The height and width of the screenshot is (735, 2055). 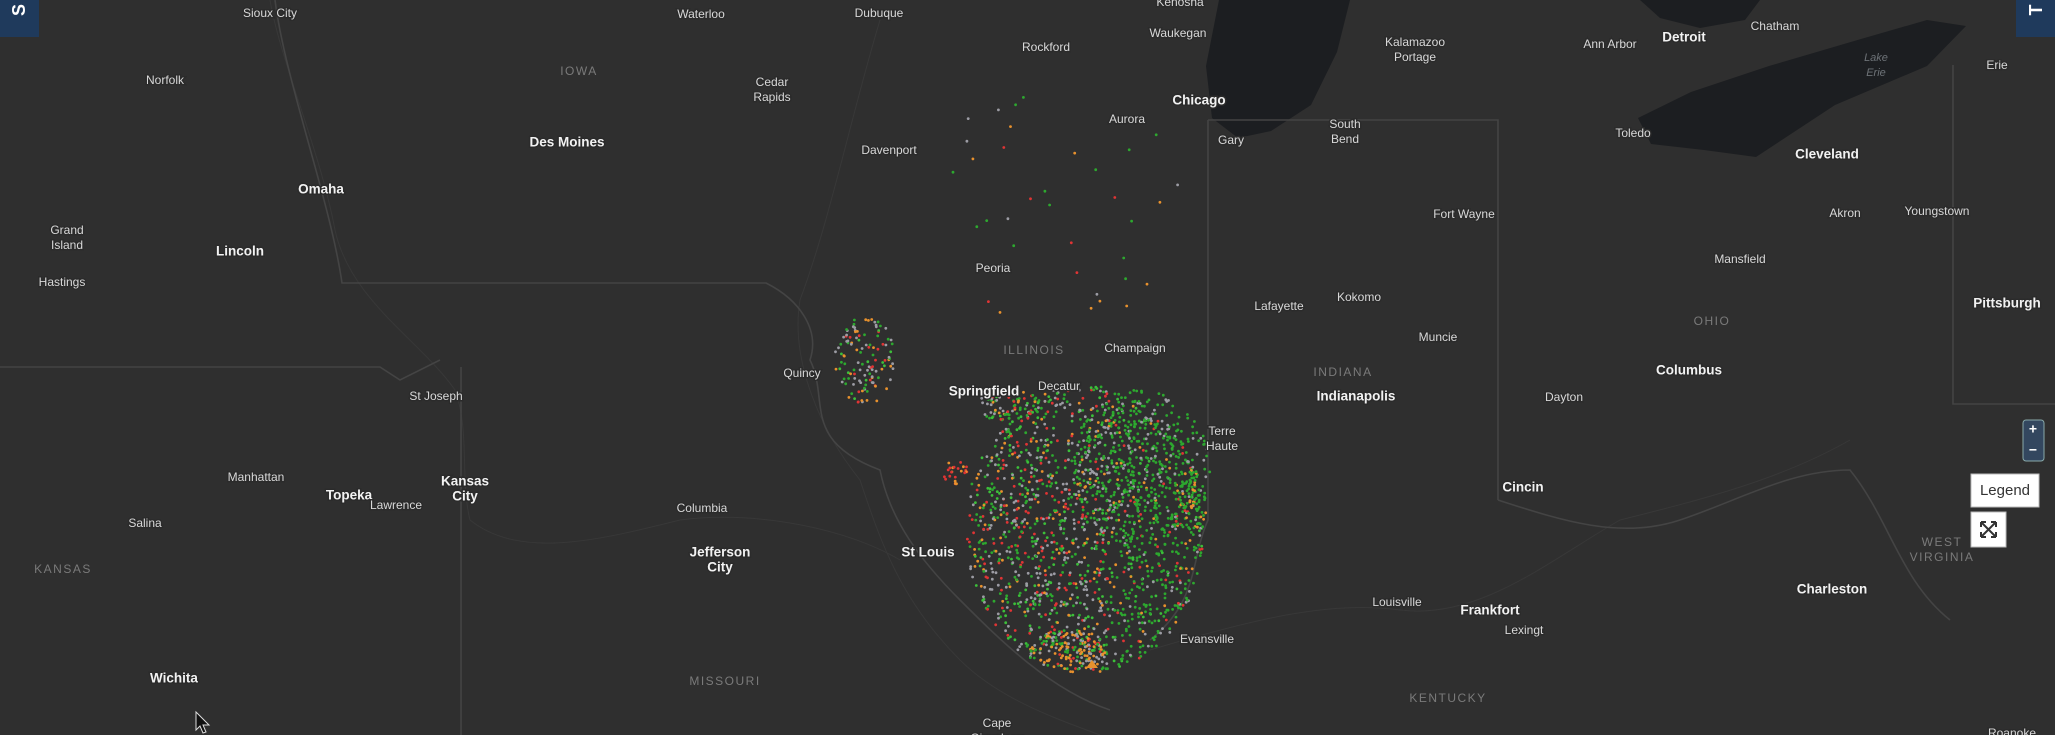 I want to click on state-label: IOWA, so click(x=579, y=71).